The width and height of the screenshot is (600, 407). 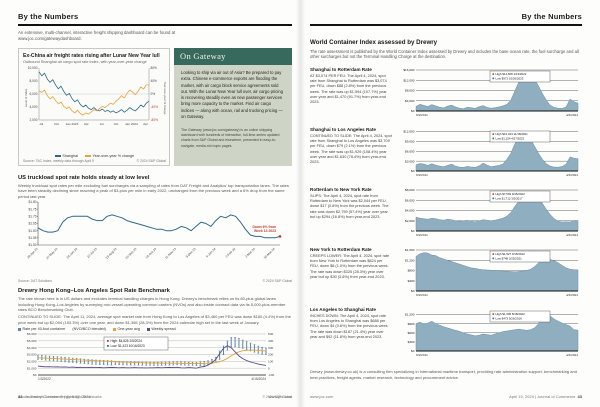 What do you see at coordinates (33, 68) in the screenshot?
I see `svg-text: 10,000` at bounding box center [33, 68].